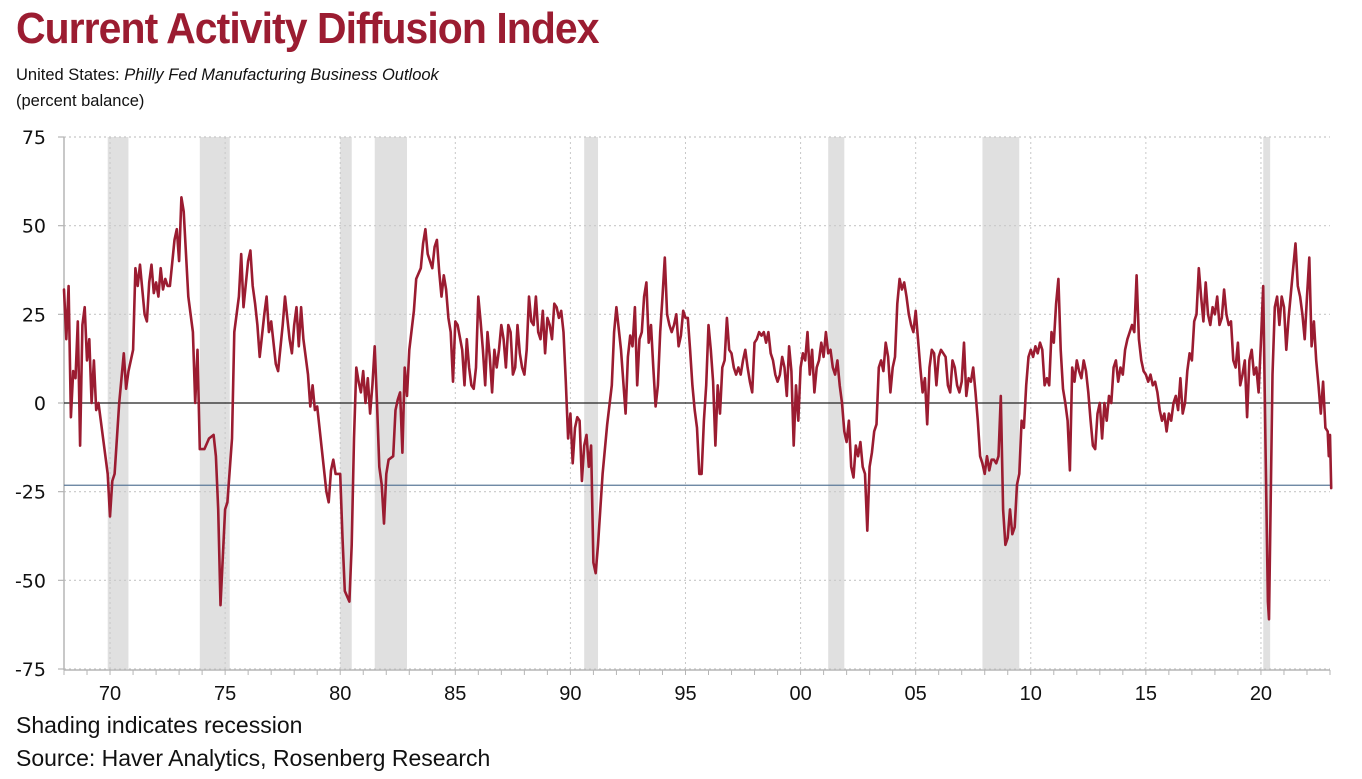 This screenshot has width=1362, height=779. I want to click on chart-title: Current Activity Diffusion Index, so click(308, 28).